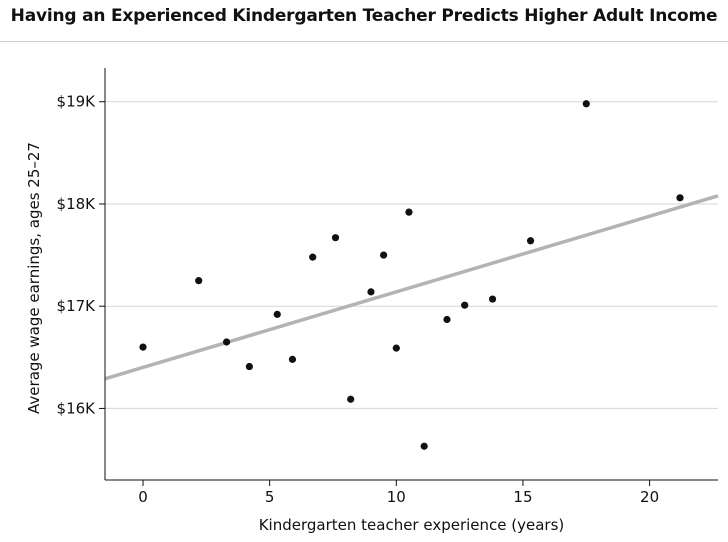 This screenshot has height=542, width=728. Describe the element at coordinates (77, 102) in the screenshot. I see `y-tick-label-3: $19K` at that location.